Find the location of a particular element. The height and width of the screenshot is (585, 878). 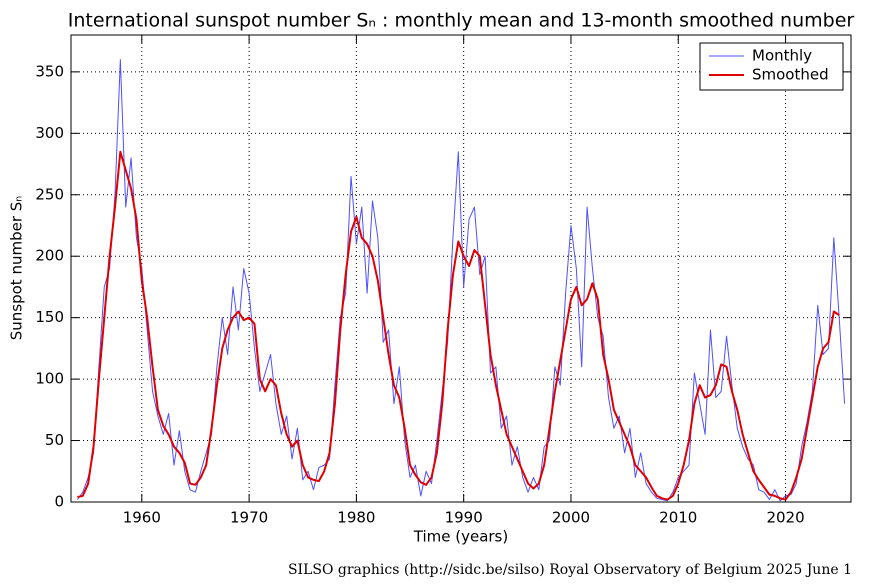

x-tick-label: 1960 is located at coordinates (142, 518).